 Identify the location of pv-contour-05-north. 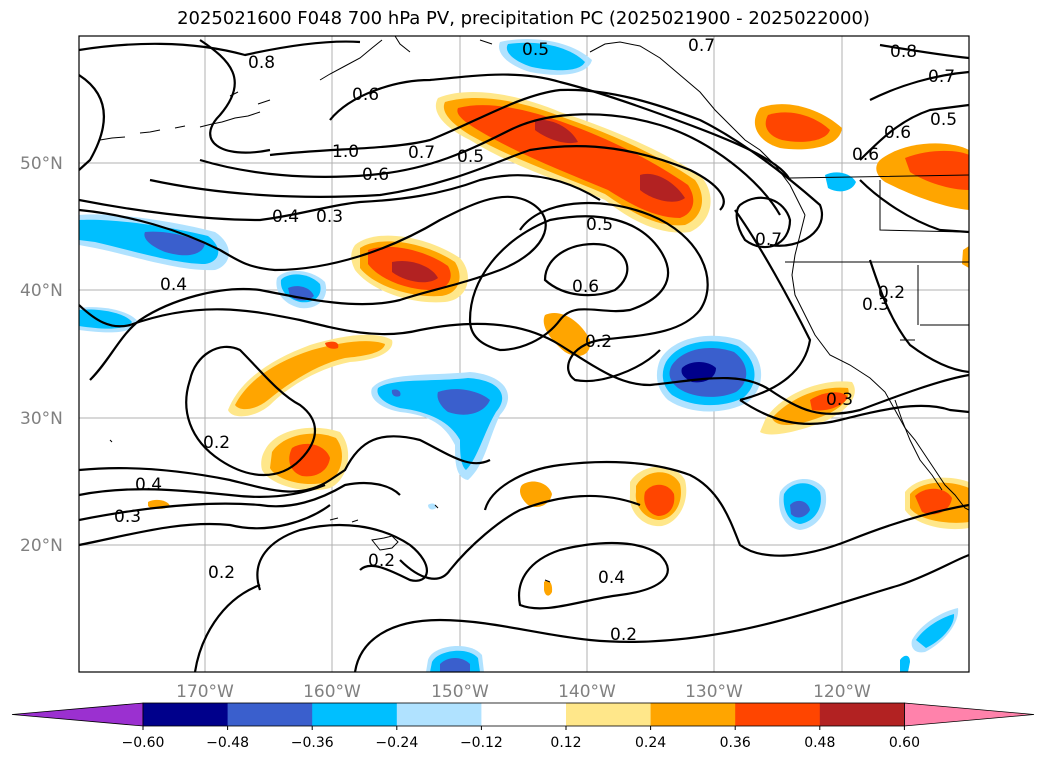
(437, 178).